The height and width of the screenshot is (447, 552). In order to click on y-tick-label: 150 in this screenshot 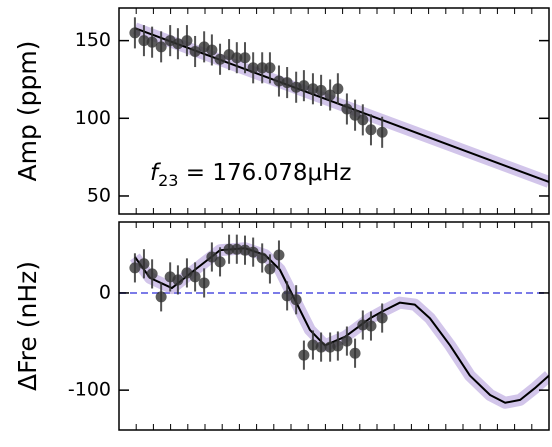, I will do `click(93, 40)`.